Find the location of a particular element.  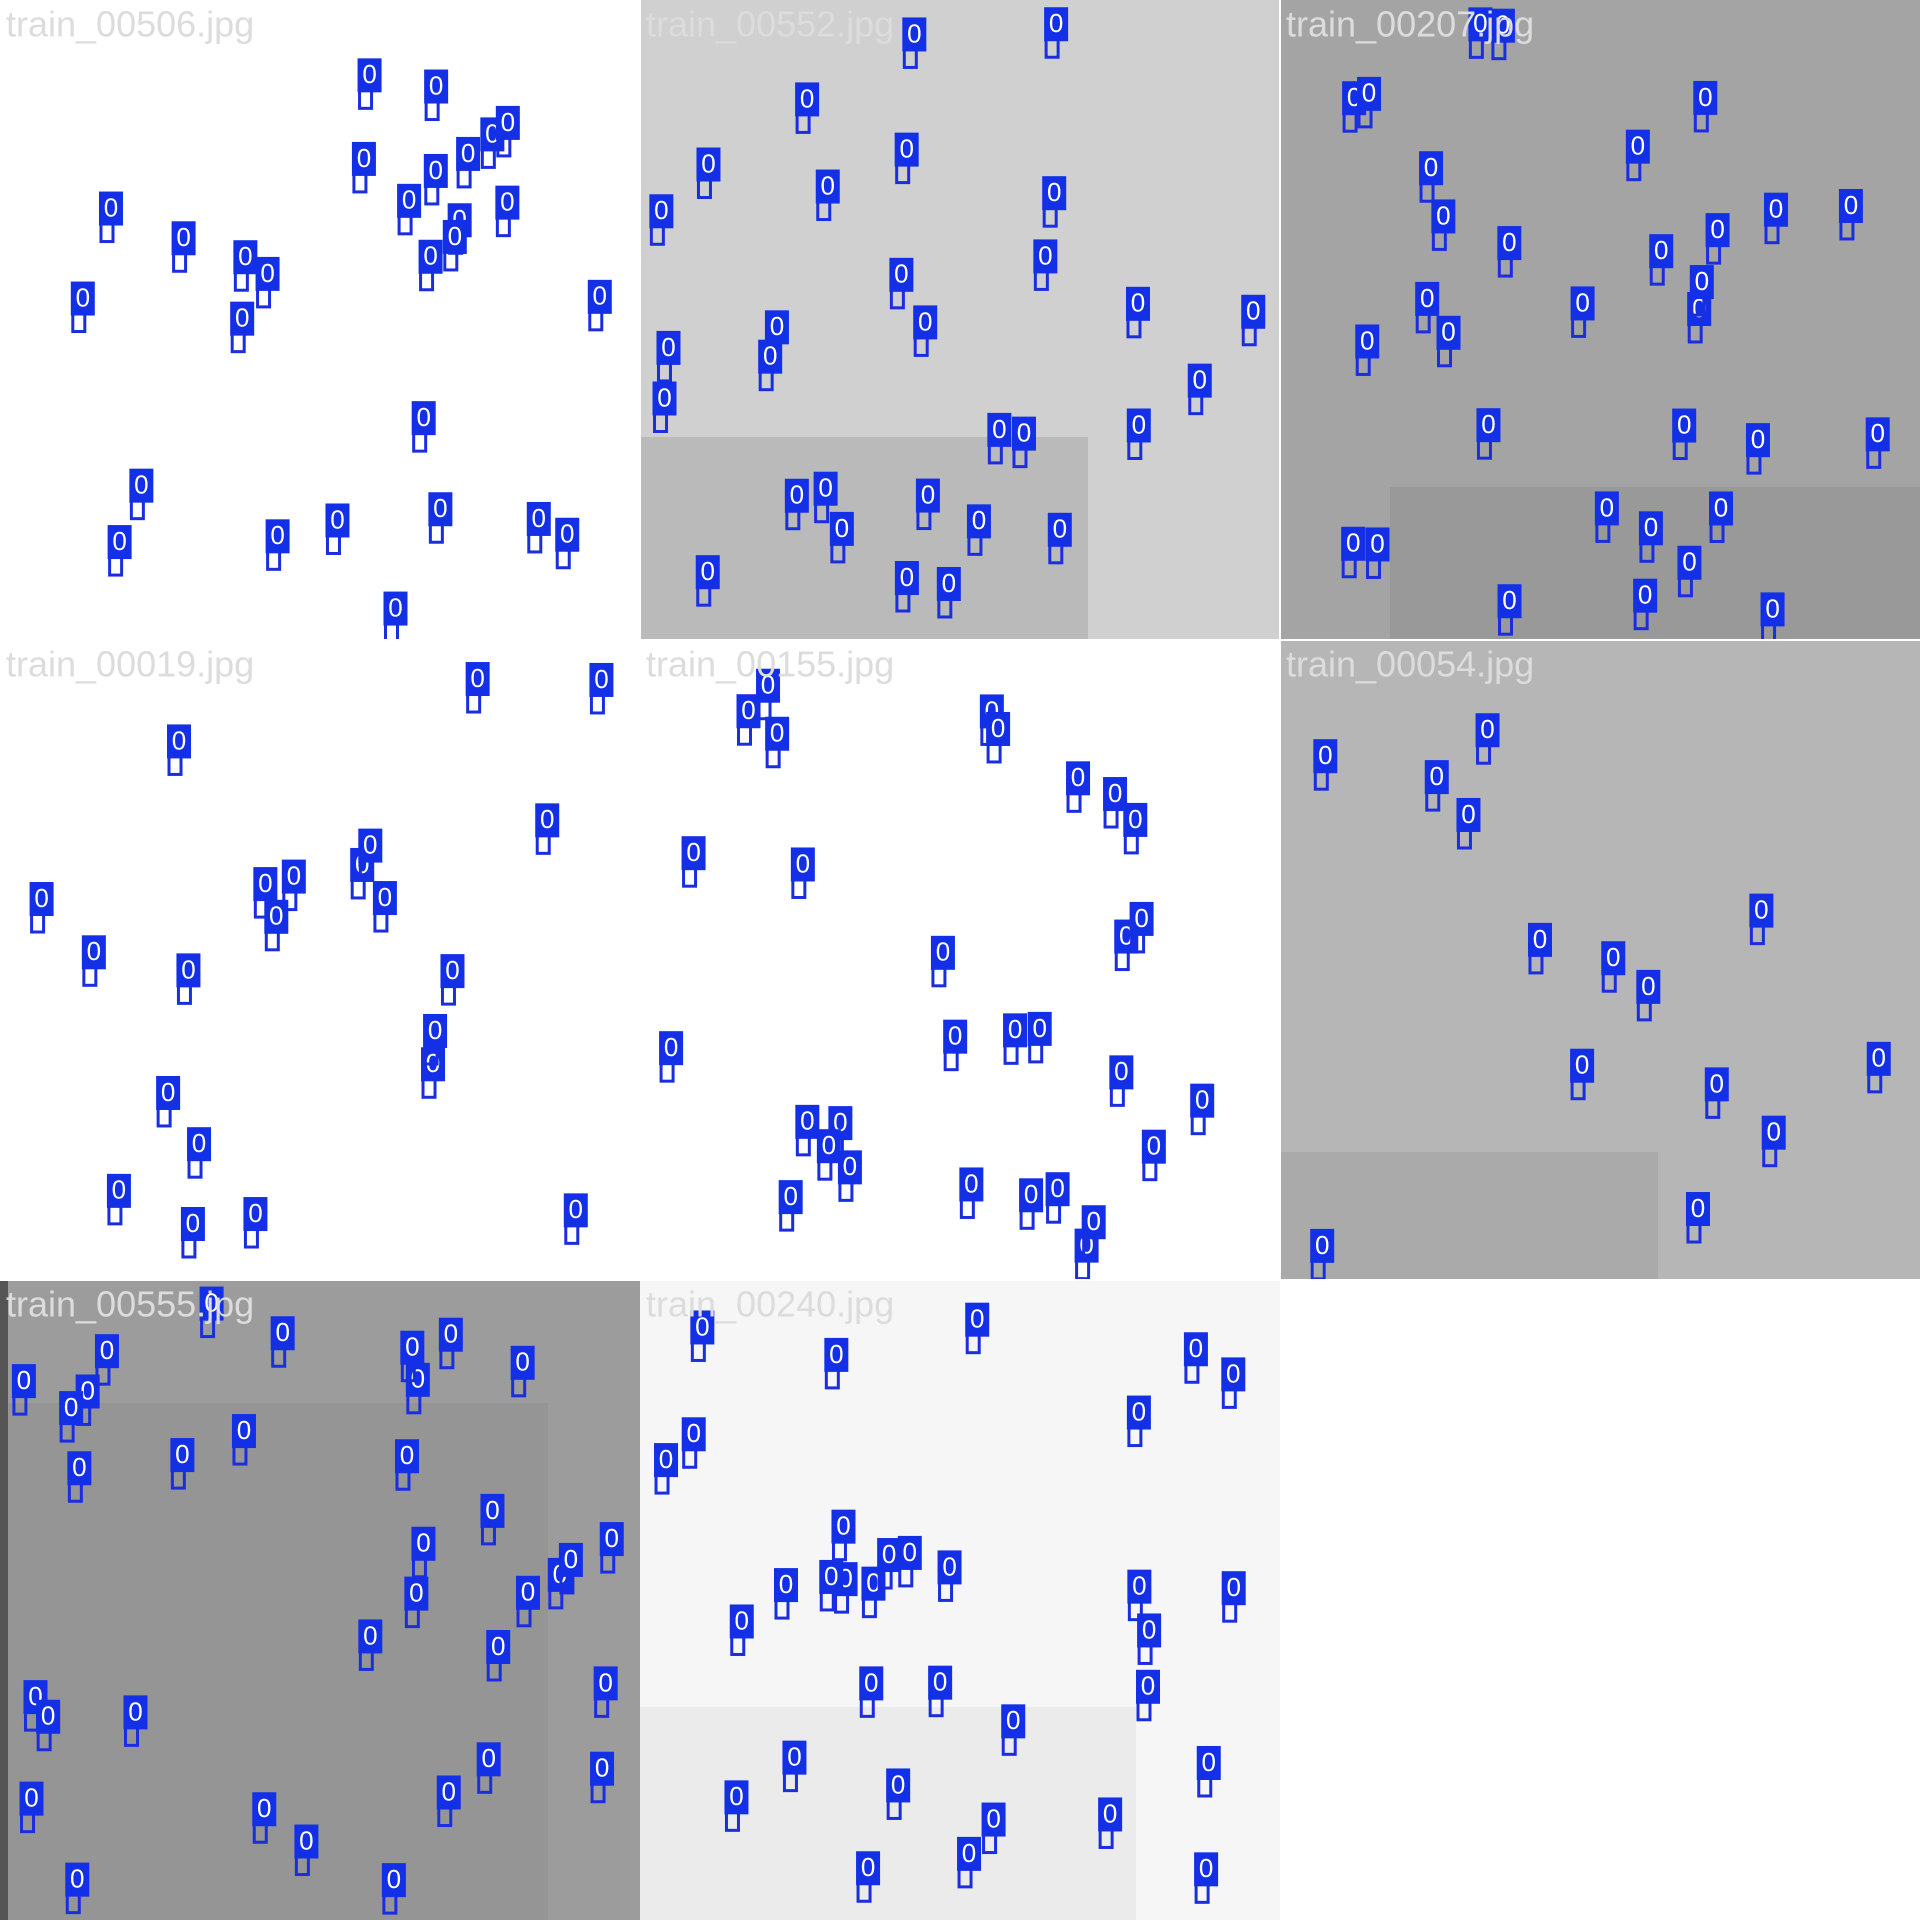

filename: train_00054.jpg is located at coordinates (1410, 663).